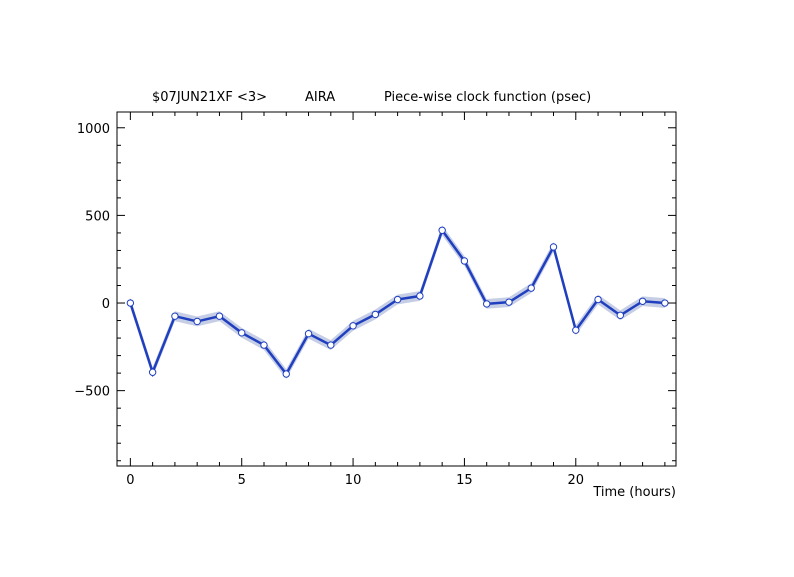 The height and width of the screenshot is (577, 794). What do you see at coordinates (487, 97) in the screenshot?
I see `chart-title-description: Piece-wise clock function (psec)` at bounding box center [487, 97].